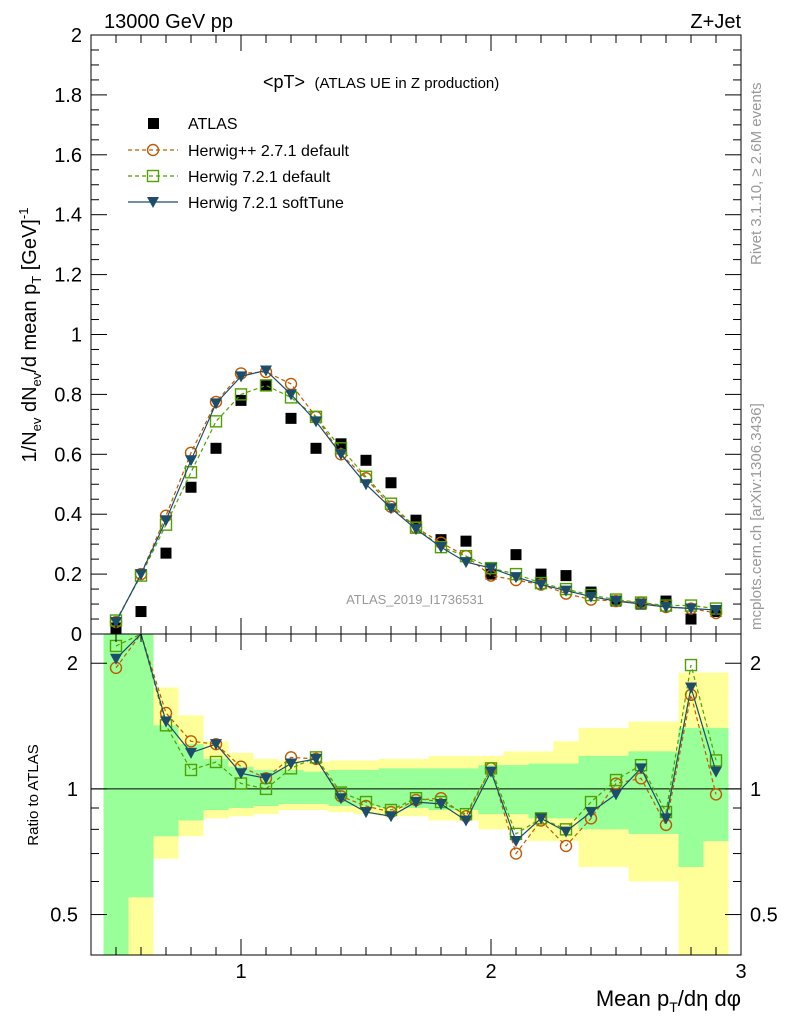  Describe the element at coordinates (259, 177) in the screenshot. I see `legend-label-herwig7-default: Herwig 7.2.1 default` at that location.